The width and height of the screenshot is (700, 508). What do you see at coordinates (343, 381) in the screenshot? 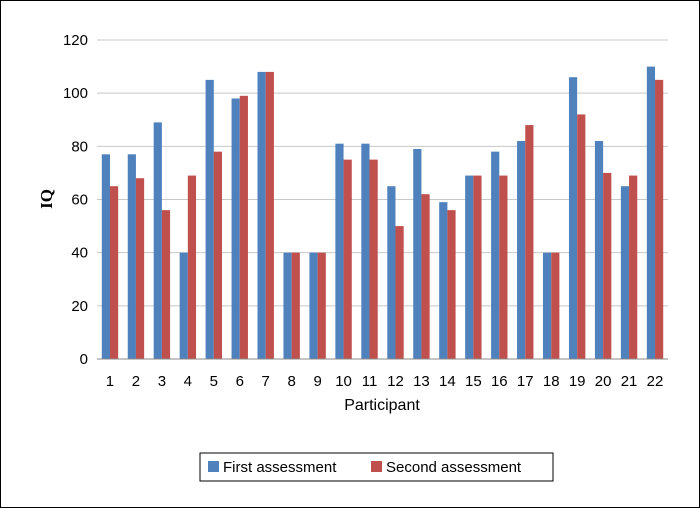
I see `x-tick-label-10: 10` at bounding box center [343, 381].